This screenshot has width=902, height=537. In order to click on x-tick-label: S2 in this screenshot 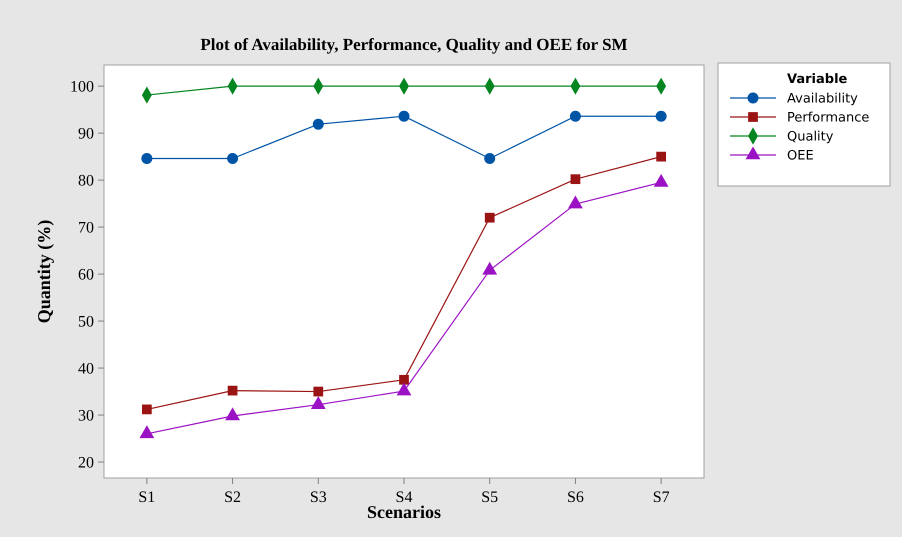, I will do `click(233, 497)`.